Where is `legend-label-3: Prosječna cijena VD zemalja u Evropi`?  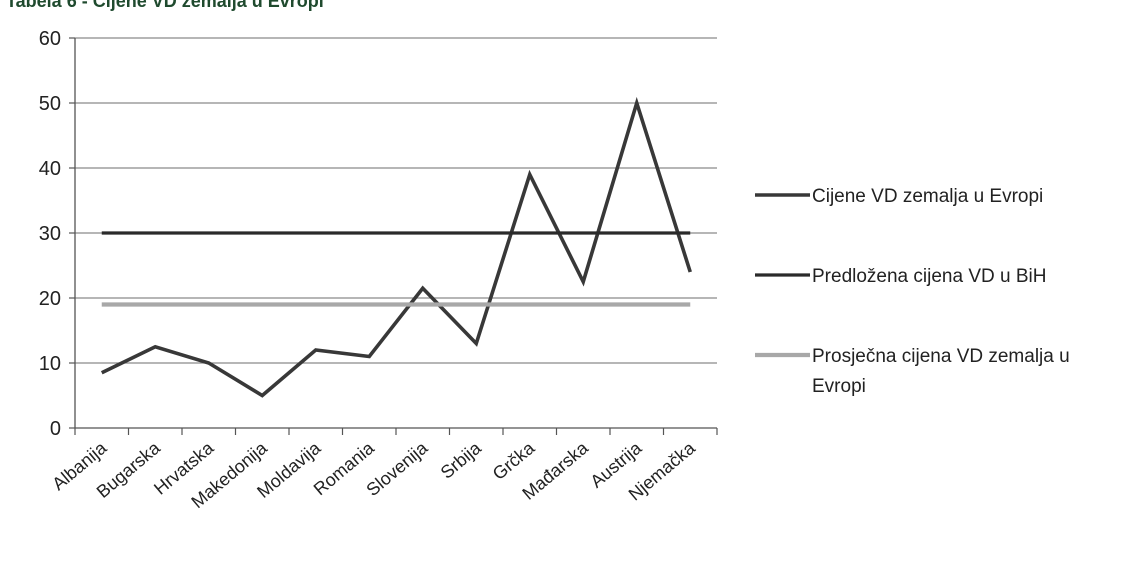 legend-label-3: Prosječna cijena VD zemalja u Evropi is located at coordinates (941, 371).